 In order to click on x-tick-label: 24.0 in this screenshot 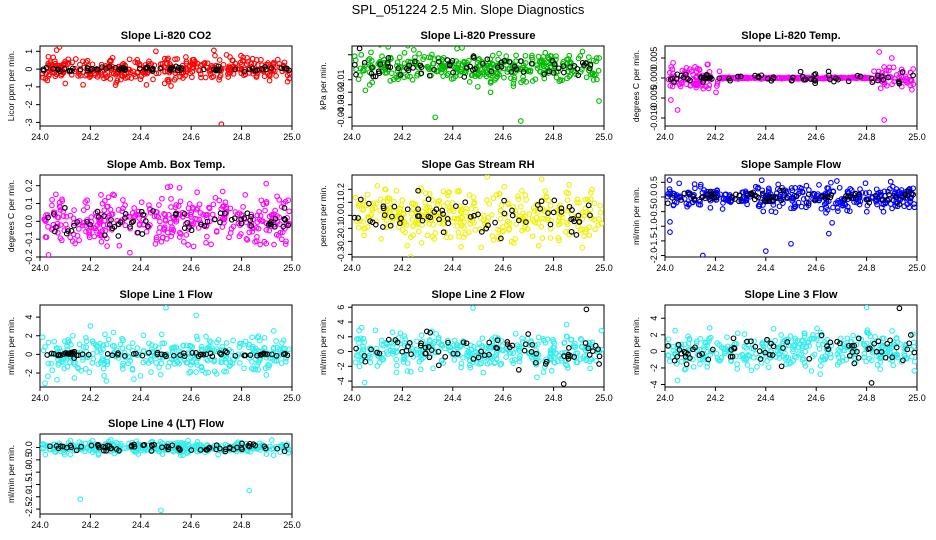, I will do `click(352, 398)`.